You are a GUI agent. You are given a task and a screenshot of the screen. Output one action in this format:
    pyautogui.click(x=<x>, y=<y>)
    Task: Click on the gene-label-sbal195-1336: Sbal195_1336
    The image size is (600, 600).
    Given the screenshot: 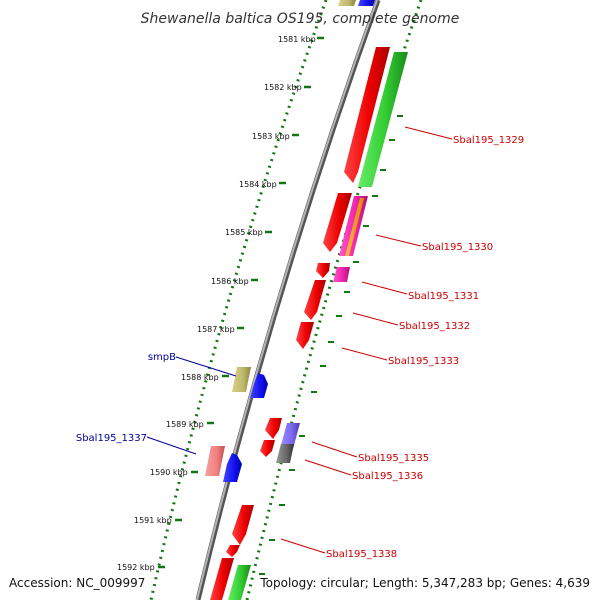 What is the action you would take?
    pyautogui.click(x=387, y=476)
    